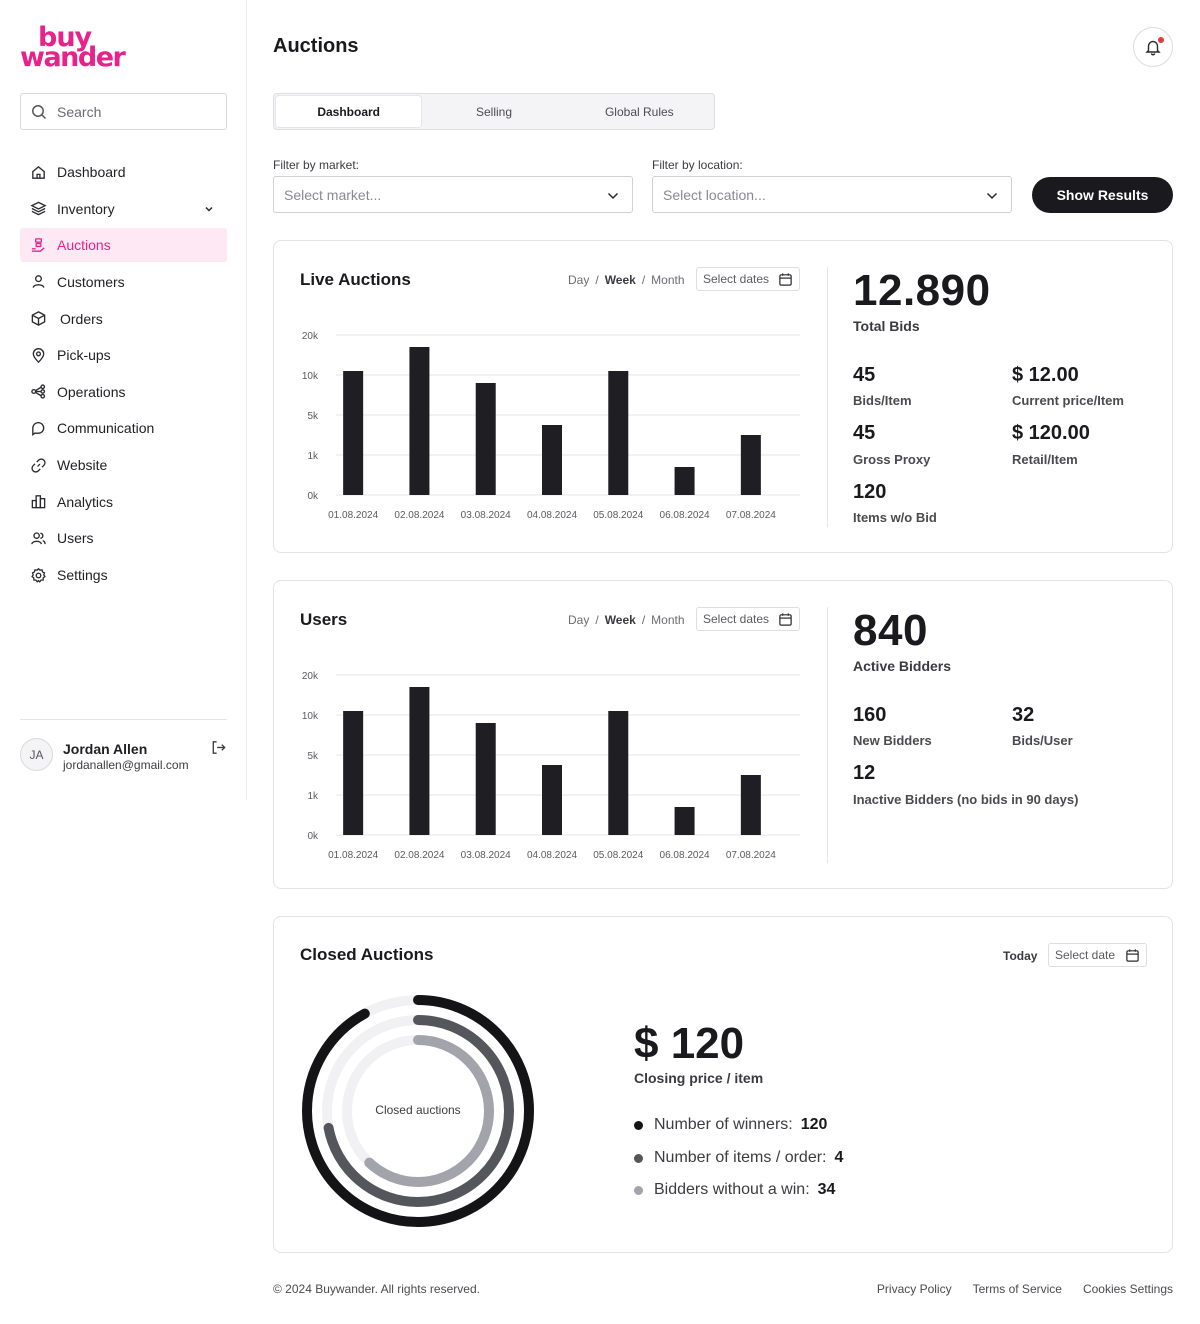 This screenshot has width=1200, height=1324. I want to click on page-title: Auctions, so click(316, 46).